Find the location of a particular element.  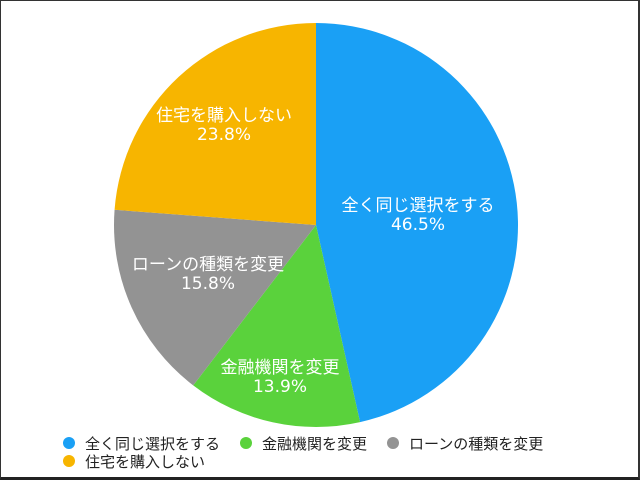

slice-label-change-bank: 金融機関を変更 13.9% is located at coordinates (280, 378).